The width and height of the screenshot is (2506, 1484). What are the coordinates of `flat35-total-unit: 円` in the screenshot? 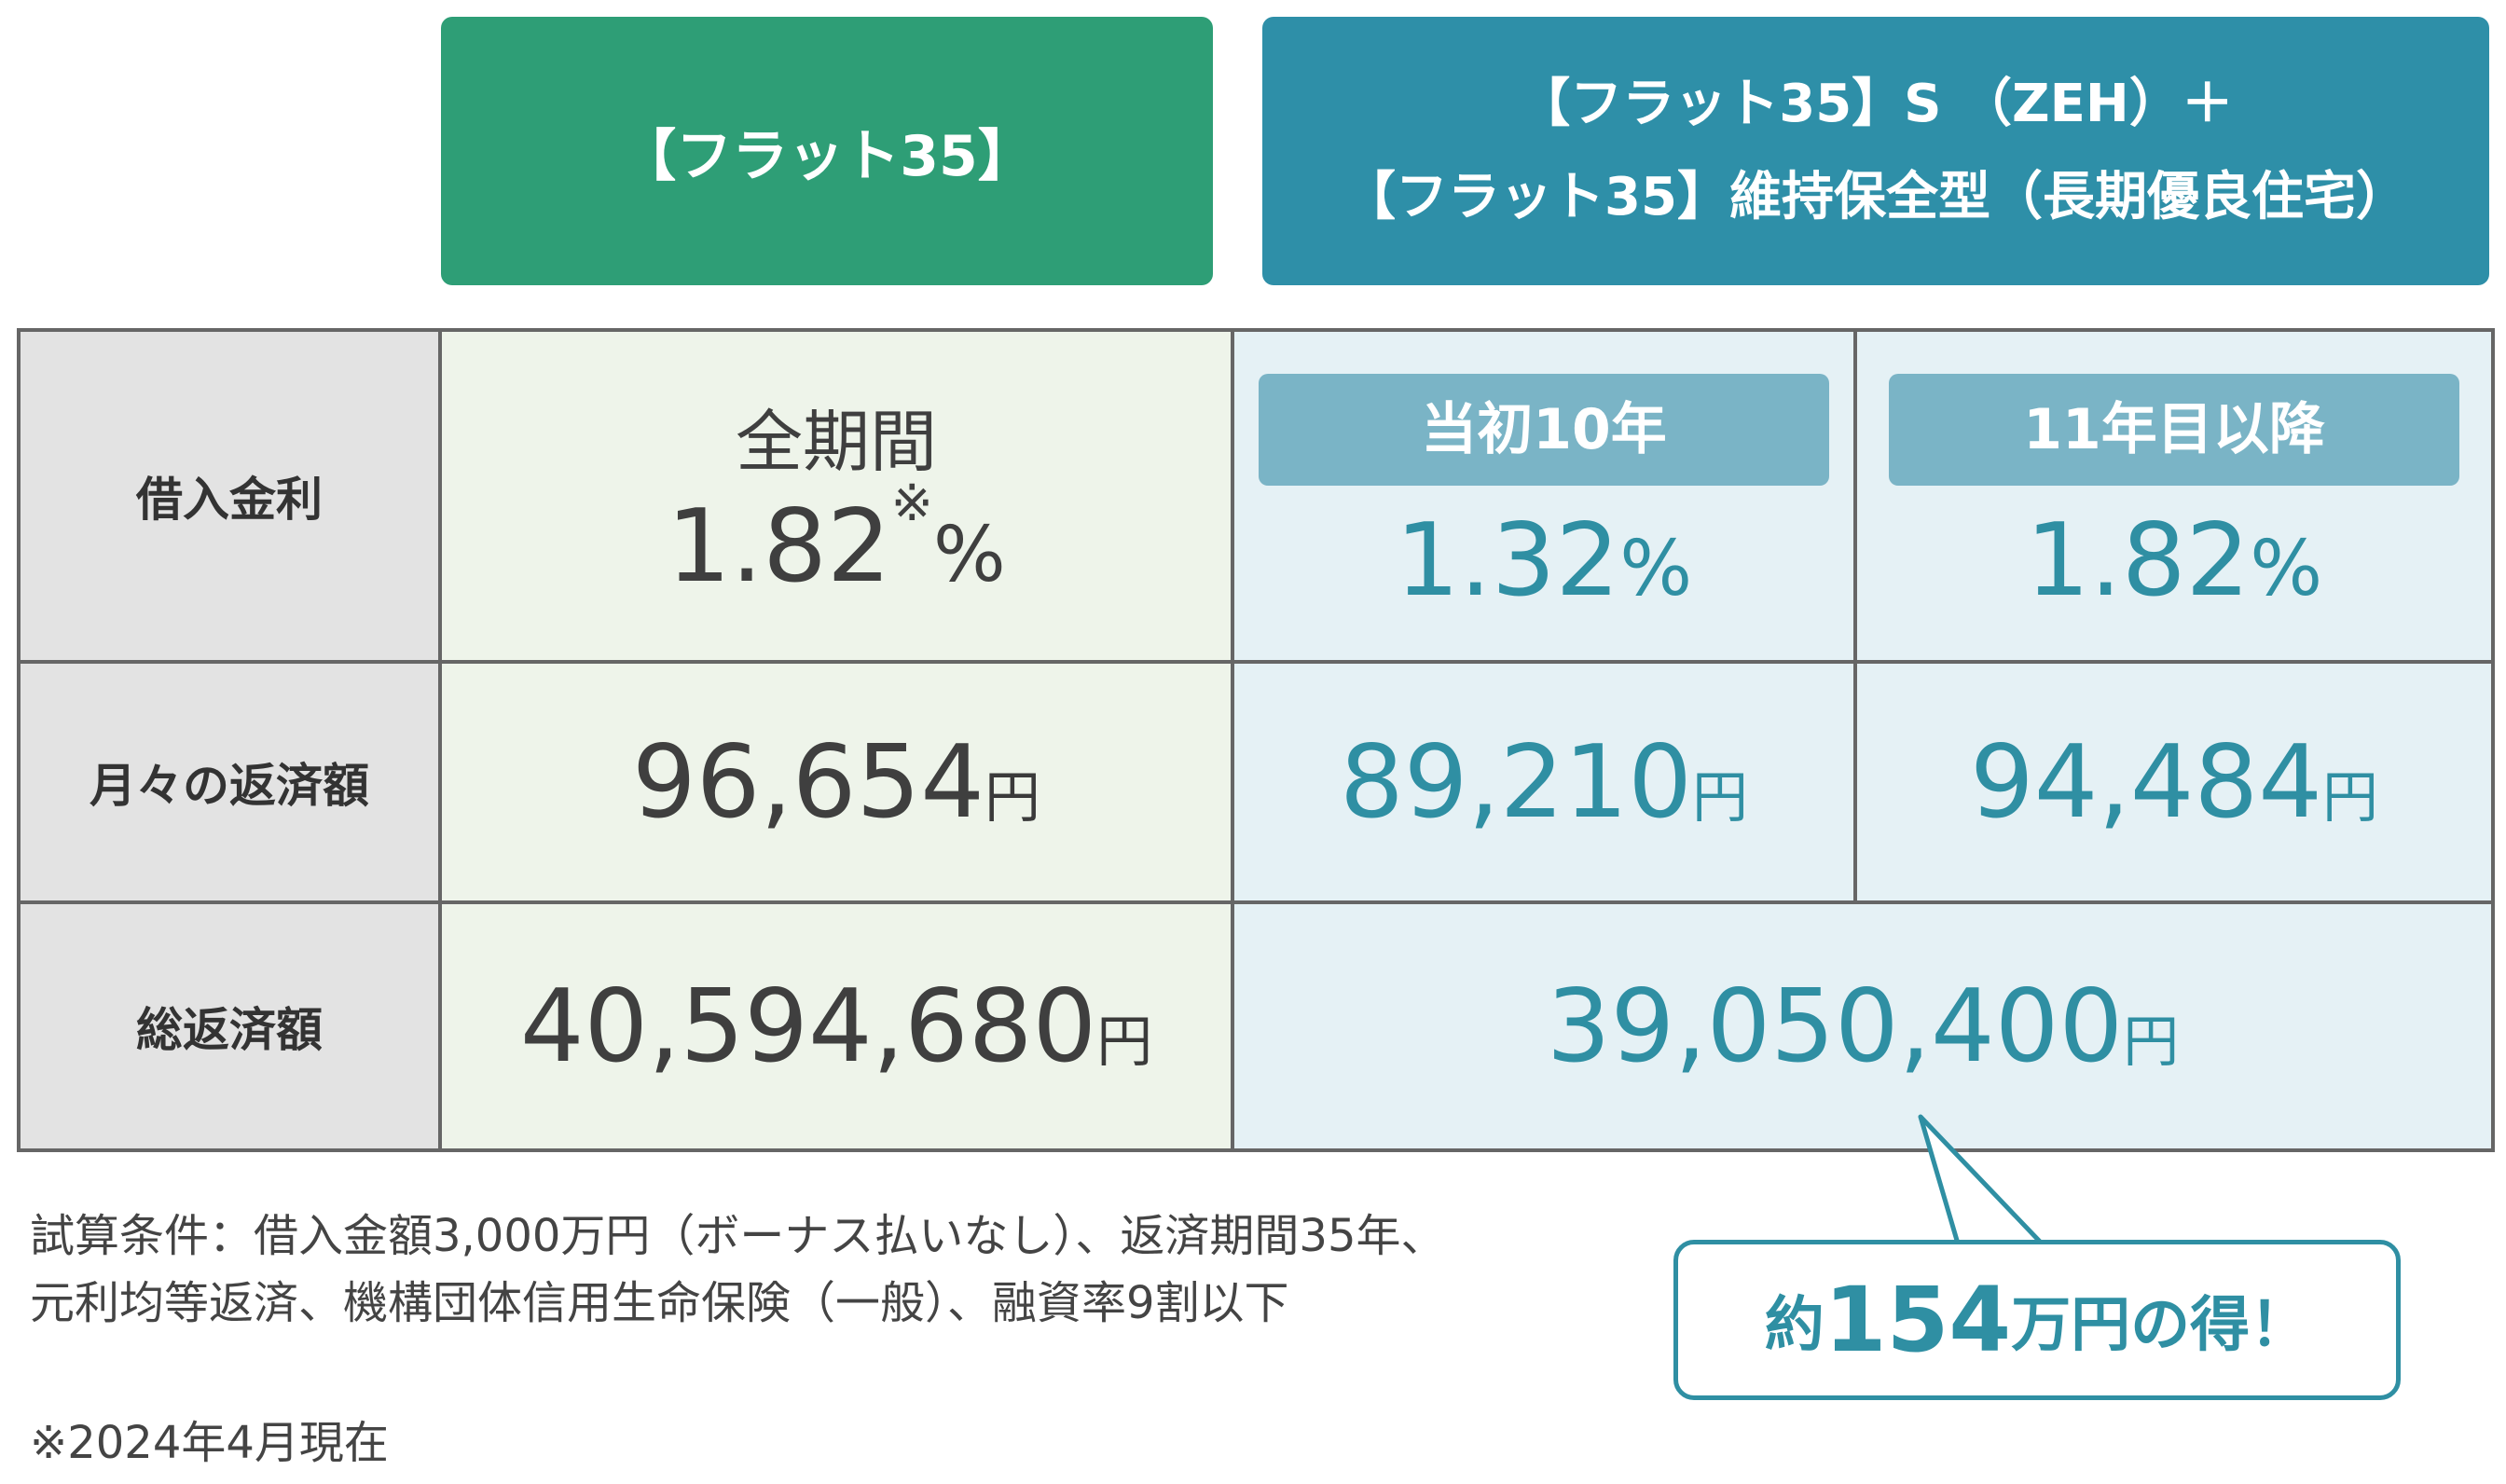 It's located at (1124, 1042).